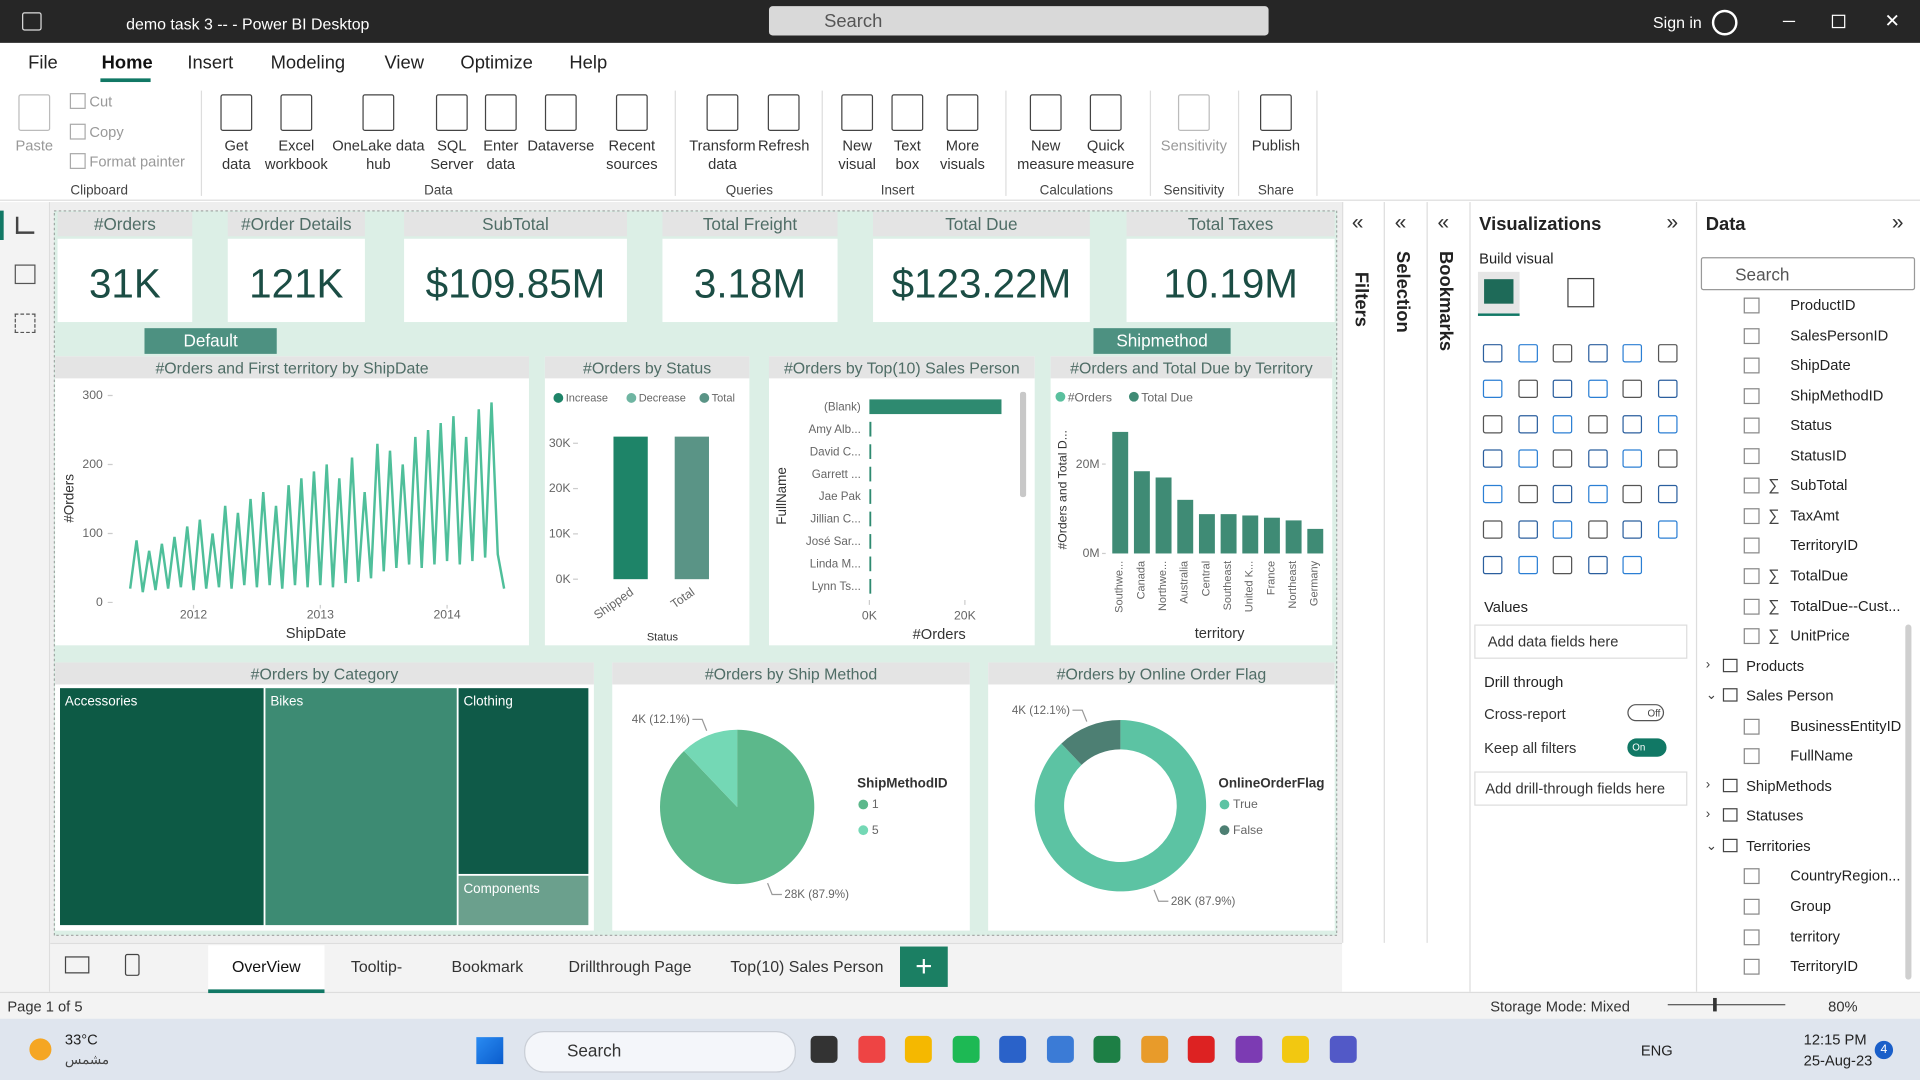 This screenshot has width=1920, height=1080. I want to click on menu-modeling: Modeling, so click(308, 63).